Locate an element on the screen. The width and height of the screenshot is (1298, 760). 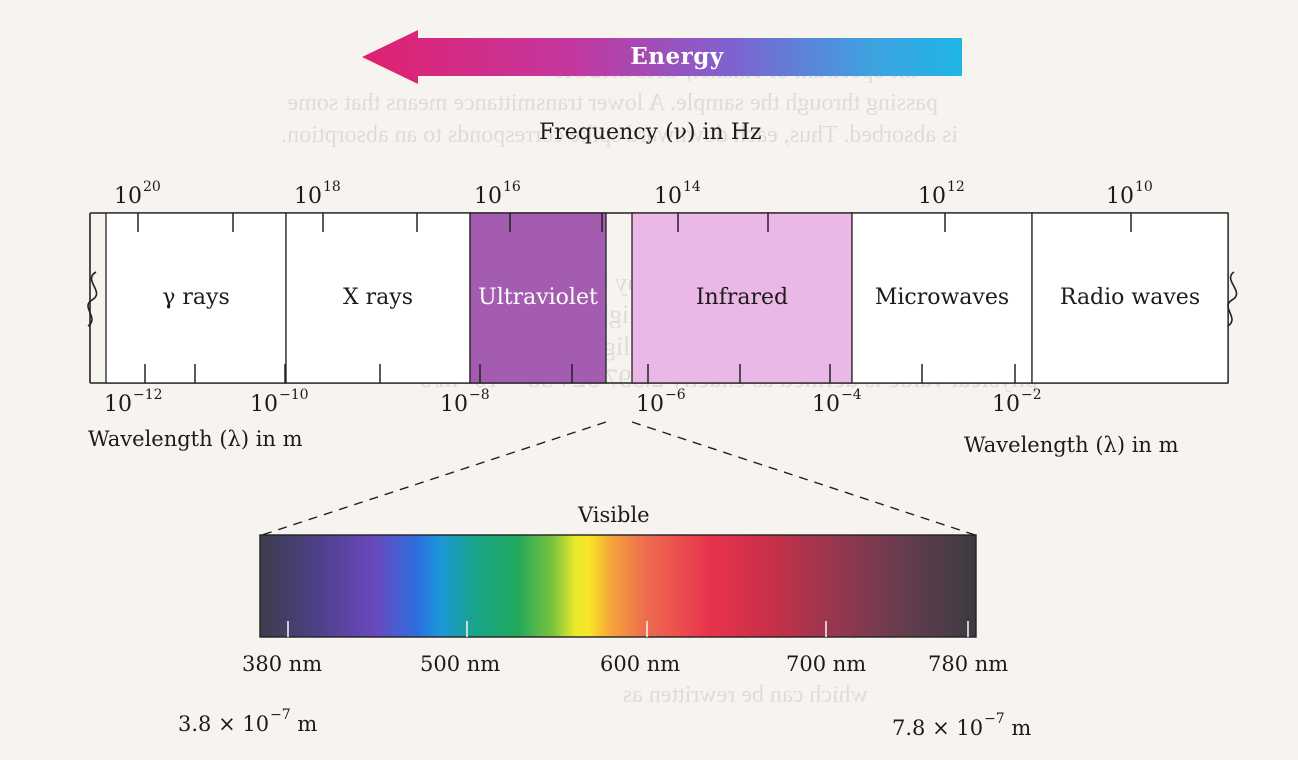
visible-tick-label: 380 nm is located at coordinates (282, 664).